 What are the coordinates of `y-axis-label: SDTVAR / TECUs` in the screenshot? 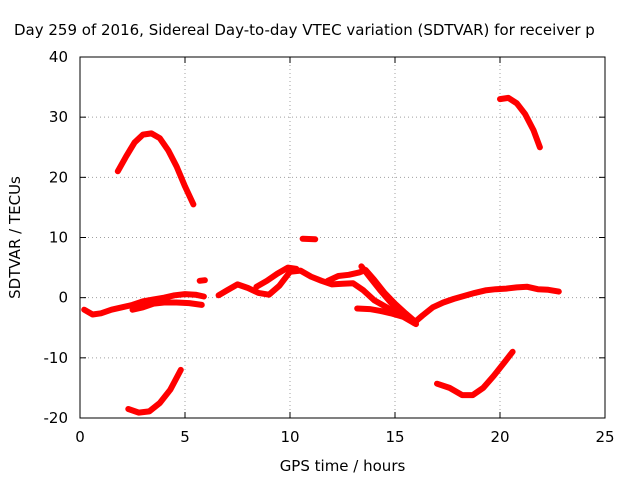 It's located at (15, 237).